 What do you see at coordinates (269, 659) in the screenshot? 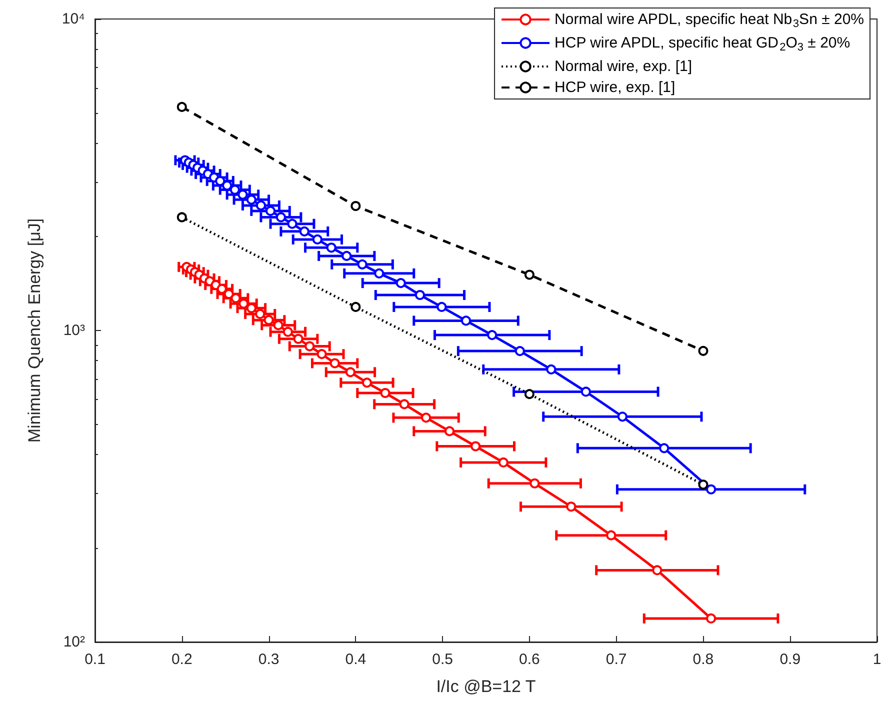
I see `x-tick-label: 0.3` at bounding box center [269, 659].